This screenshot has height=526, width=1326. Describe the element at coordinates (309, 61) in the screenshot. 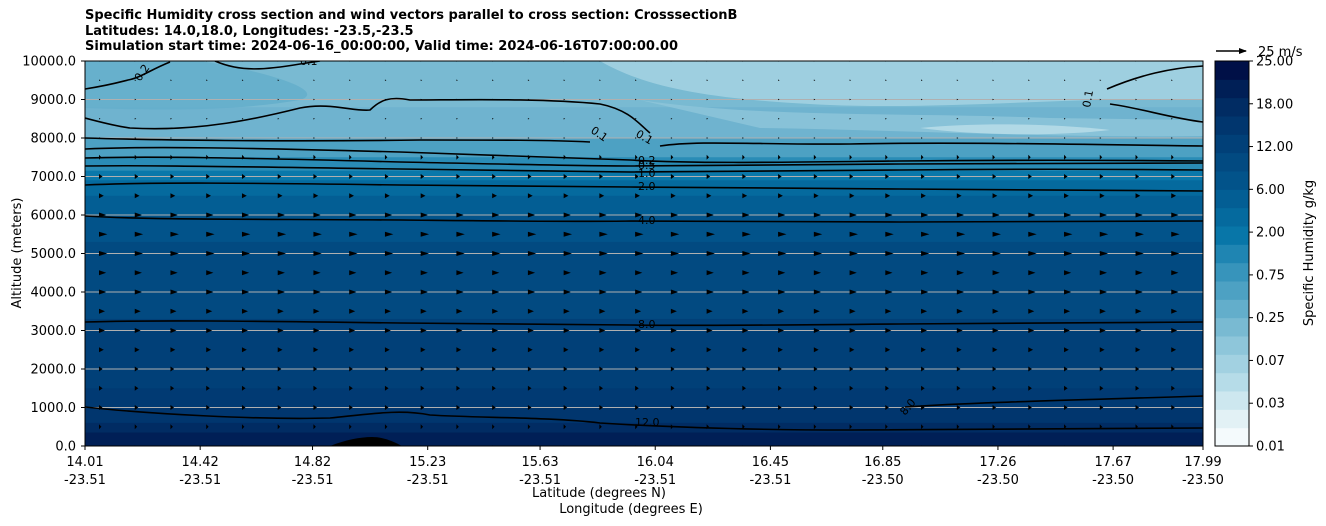

I see `contour-label: 0.1` at that location.